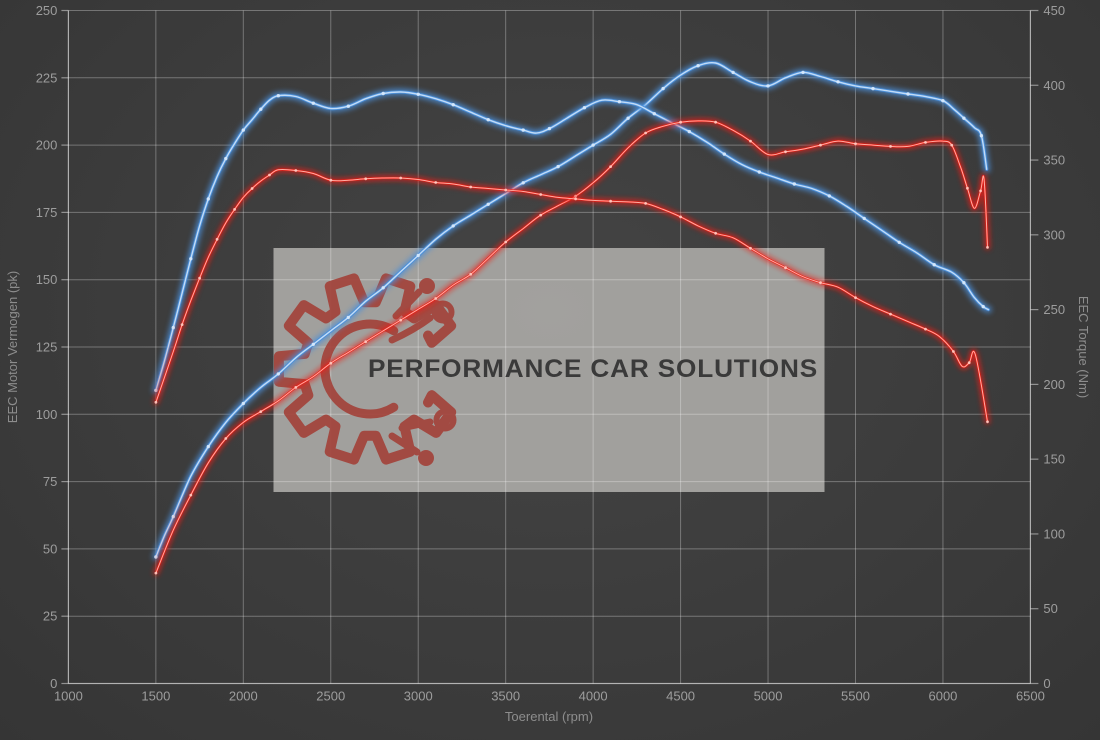 The height and width of the screenshot is (740, 1100). I want to click on y-left-tick-label: 75, so click(50, 481).